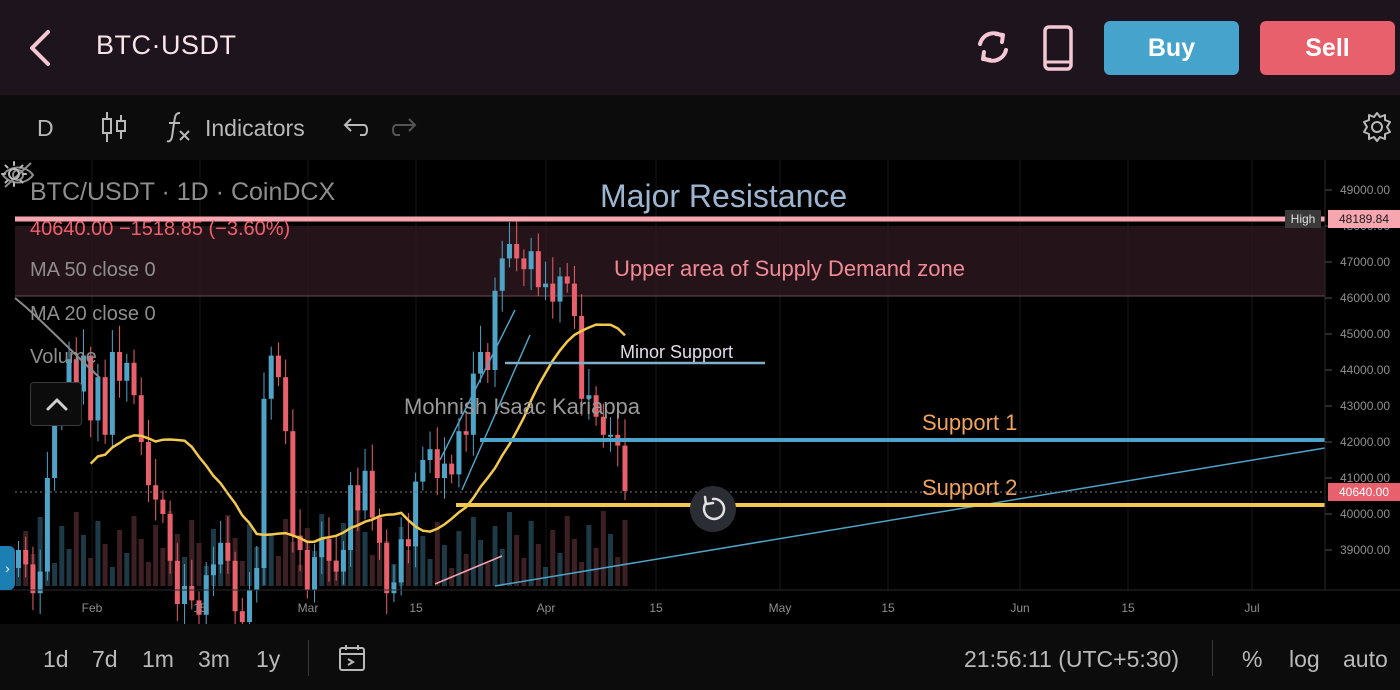 The width and height of the screenshot is (1400, 690). Describe the element at coordinates (1212, 658) in the screenshot. I see `separator` at that location.